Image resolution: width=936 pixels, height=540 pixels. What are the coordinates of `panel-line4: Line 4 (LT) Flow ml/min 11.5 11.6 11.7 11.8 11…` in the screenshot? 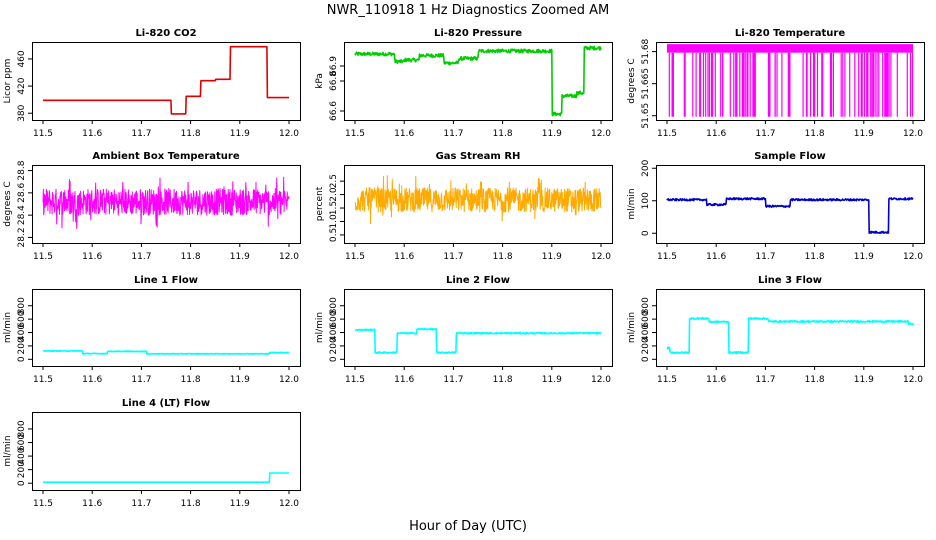 It's located at (152, 453).